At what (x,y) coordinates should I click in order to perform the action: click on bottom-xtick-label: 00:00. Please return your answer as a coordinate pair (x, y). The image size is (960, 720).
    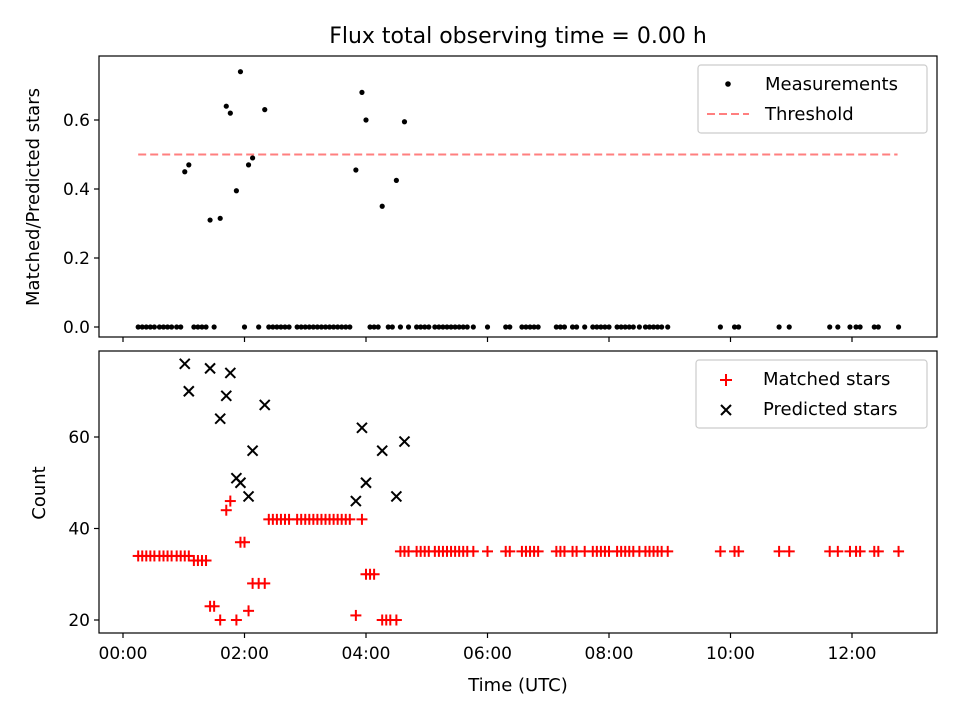
    Looking at the image, I should click on (123, 654).